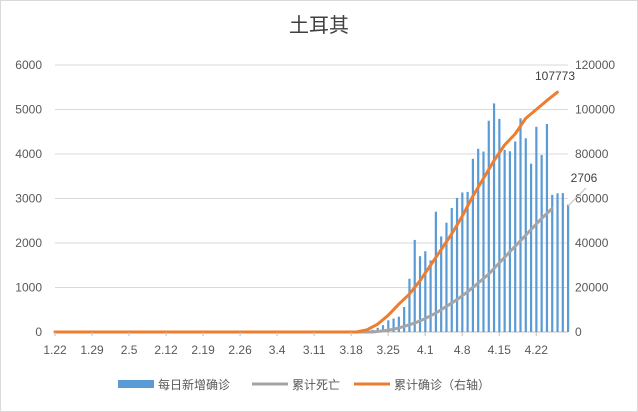 This screenshot has width=638, height=412. I want to click on y-left-tick-label: 4000, so click(28, 154).